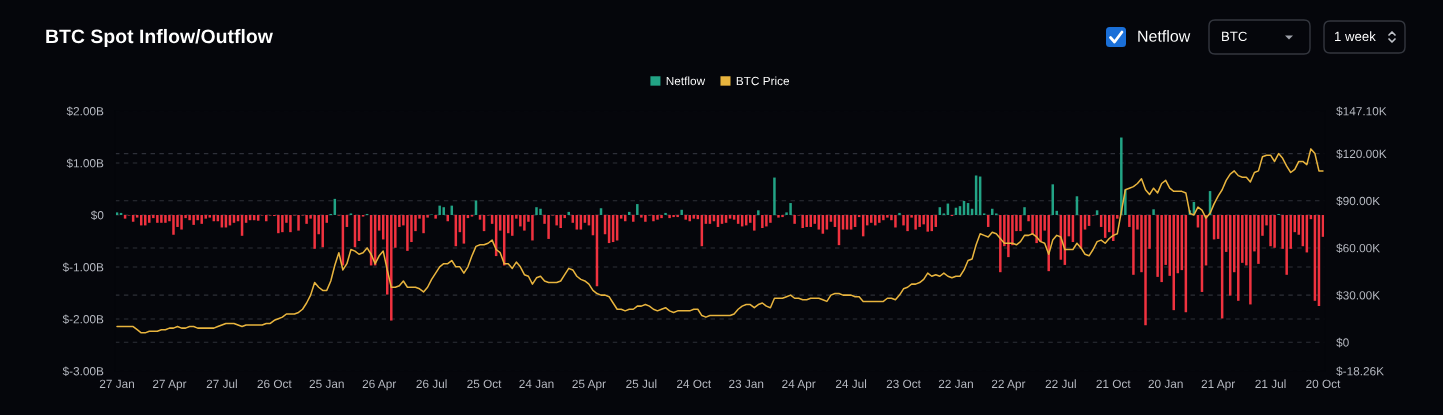 This screenshot has width=1443, height=415. What do you see at coordinates (1165, 383) in the screenshot?
I see `x-tick-label: 20 Jan` at bounding box center [1165, 383].